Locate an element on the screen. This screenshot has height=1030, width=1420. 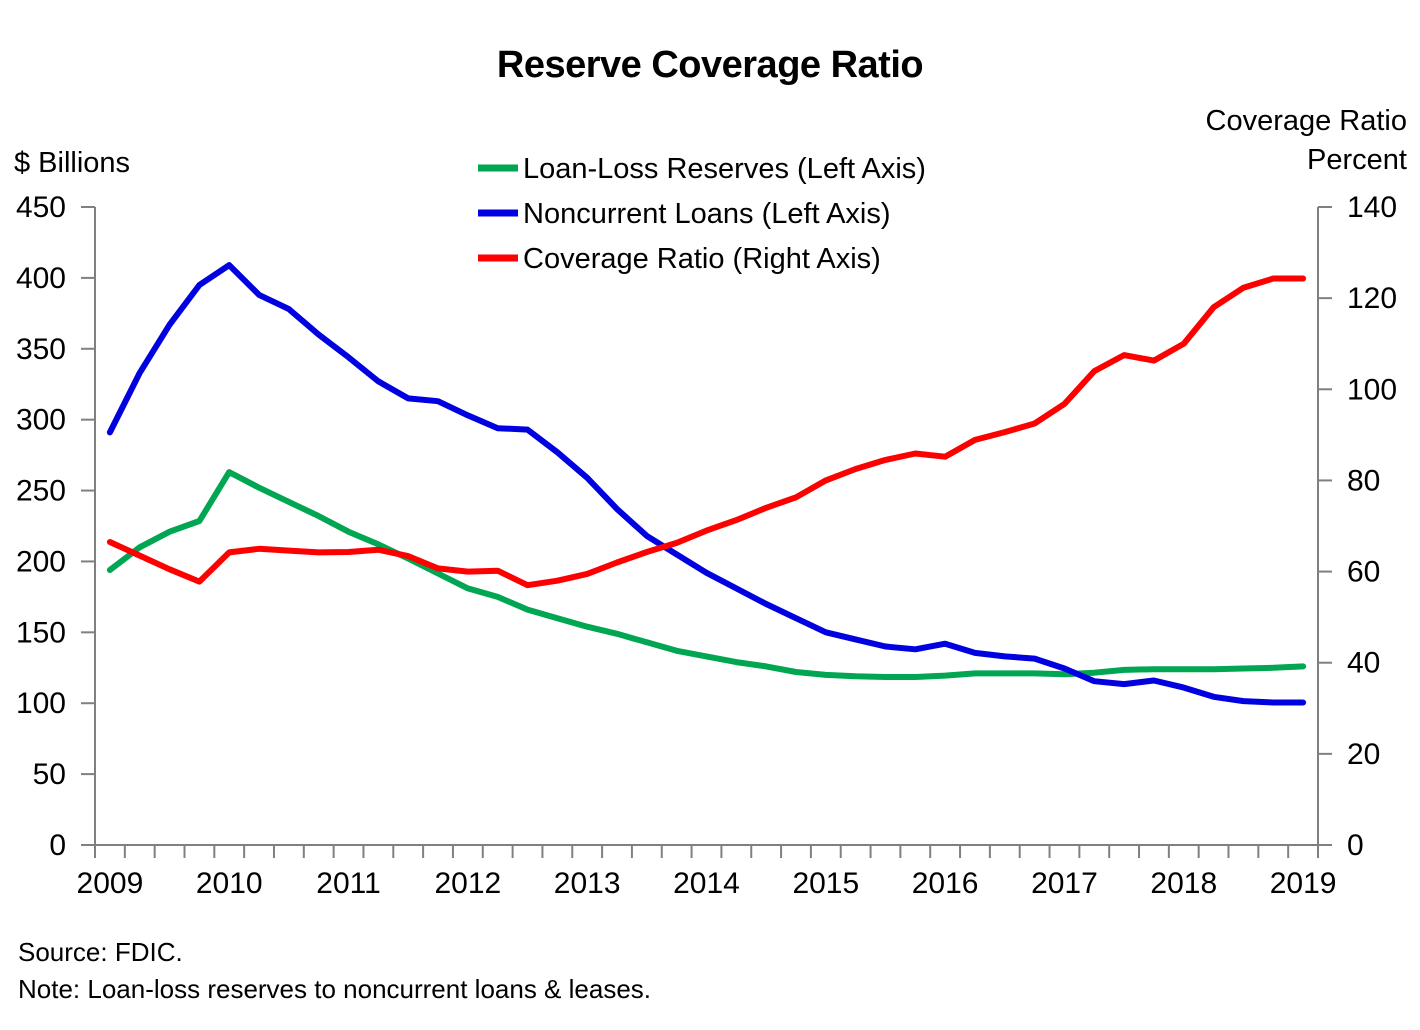
right-axis-tick-label: 100 is located at coordinates (1372, 389).